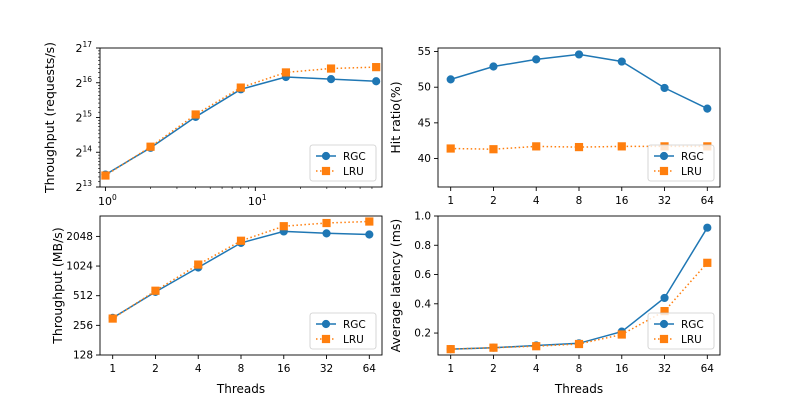 The image size is (800, 400). What do you see at coordinates (424, 159) in the screenshot?
I see `y-tick-label: 40` at bounding box center [424, 159].